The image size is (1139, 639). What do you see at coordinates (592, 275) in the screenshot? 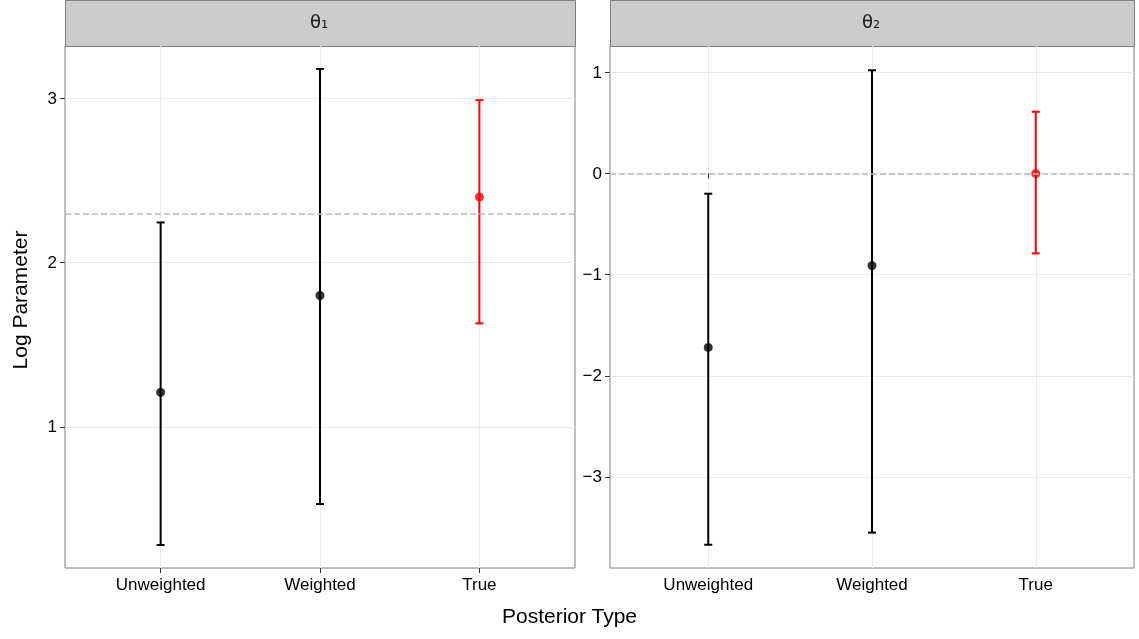
I see `y-tick-label: −1` at bounding box center [592, 275].